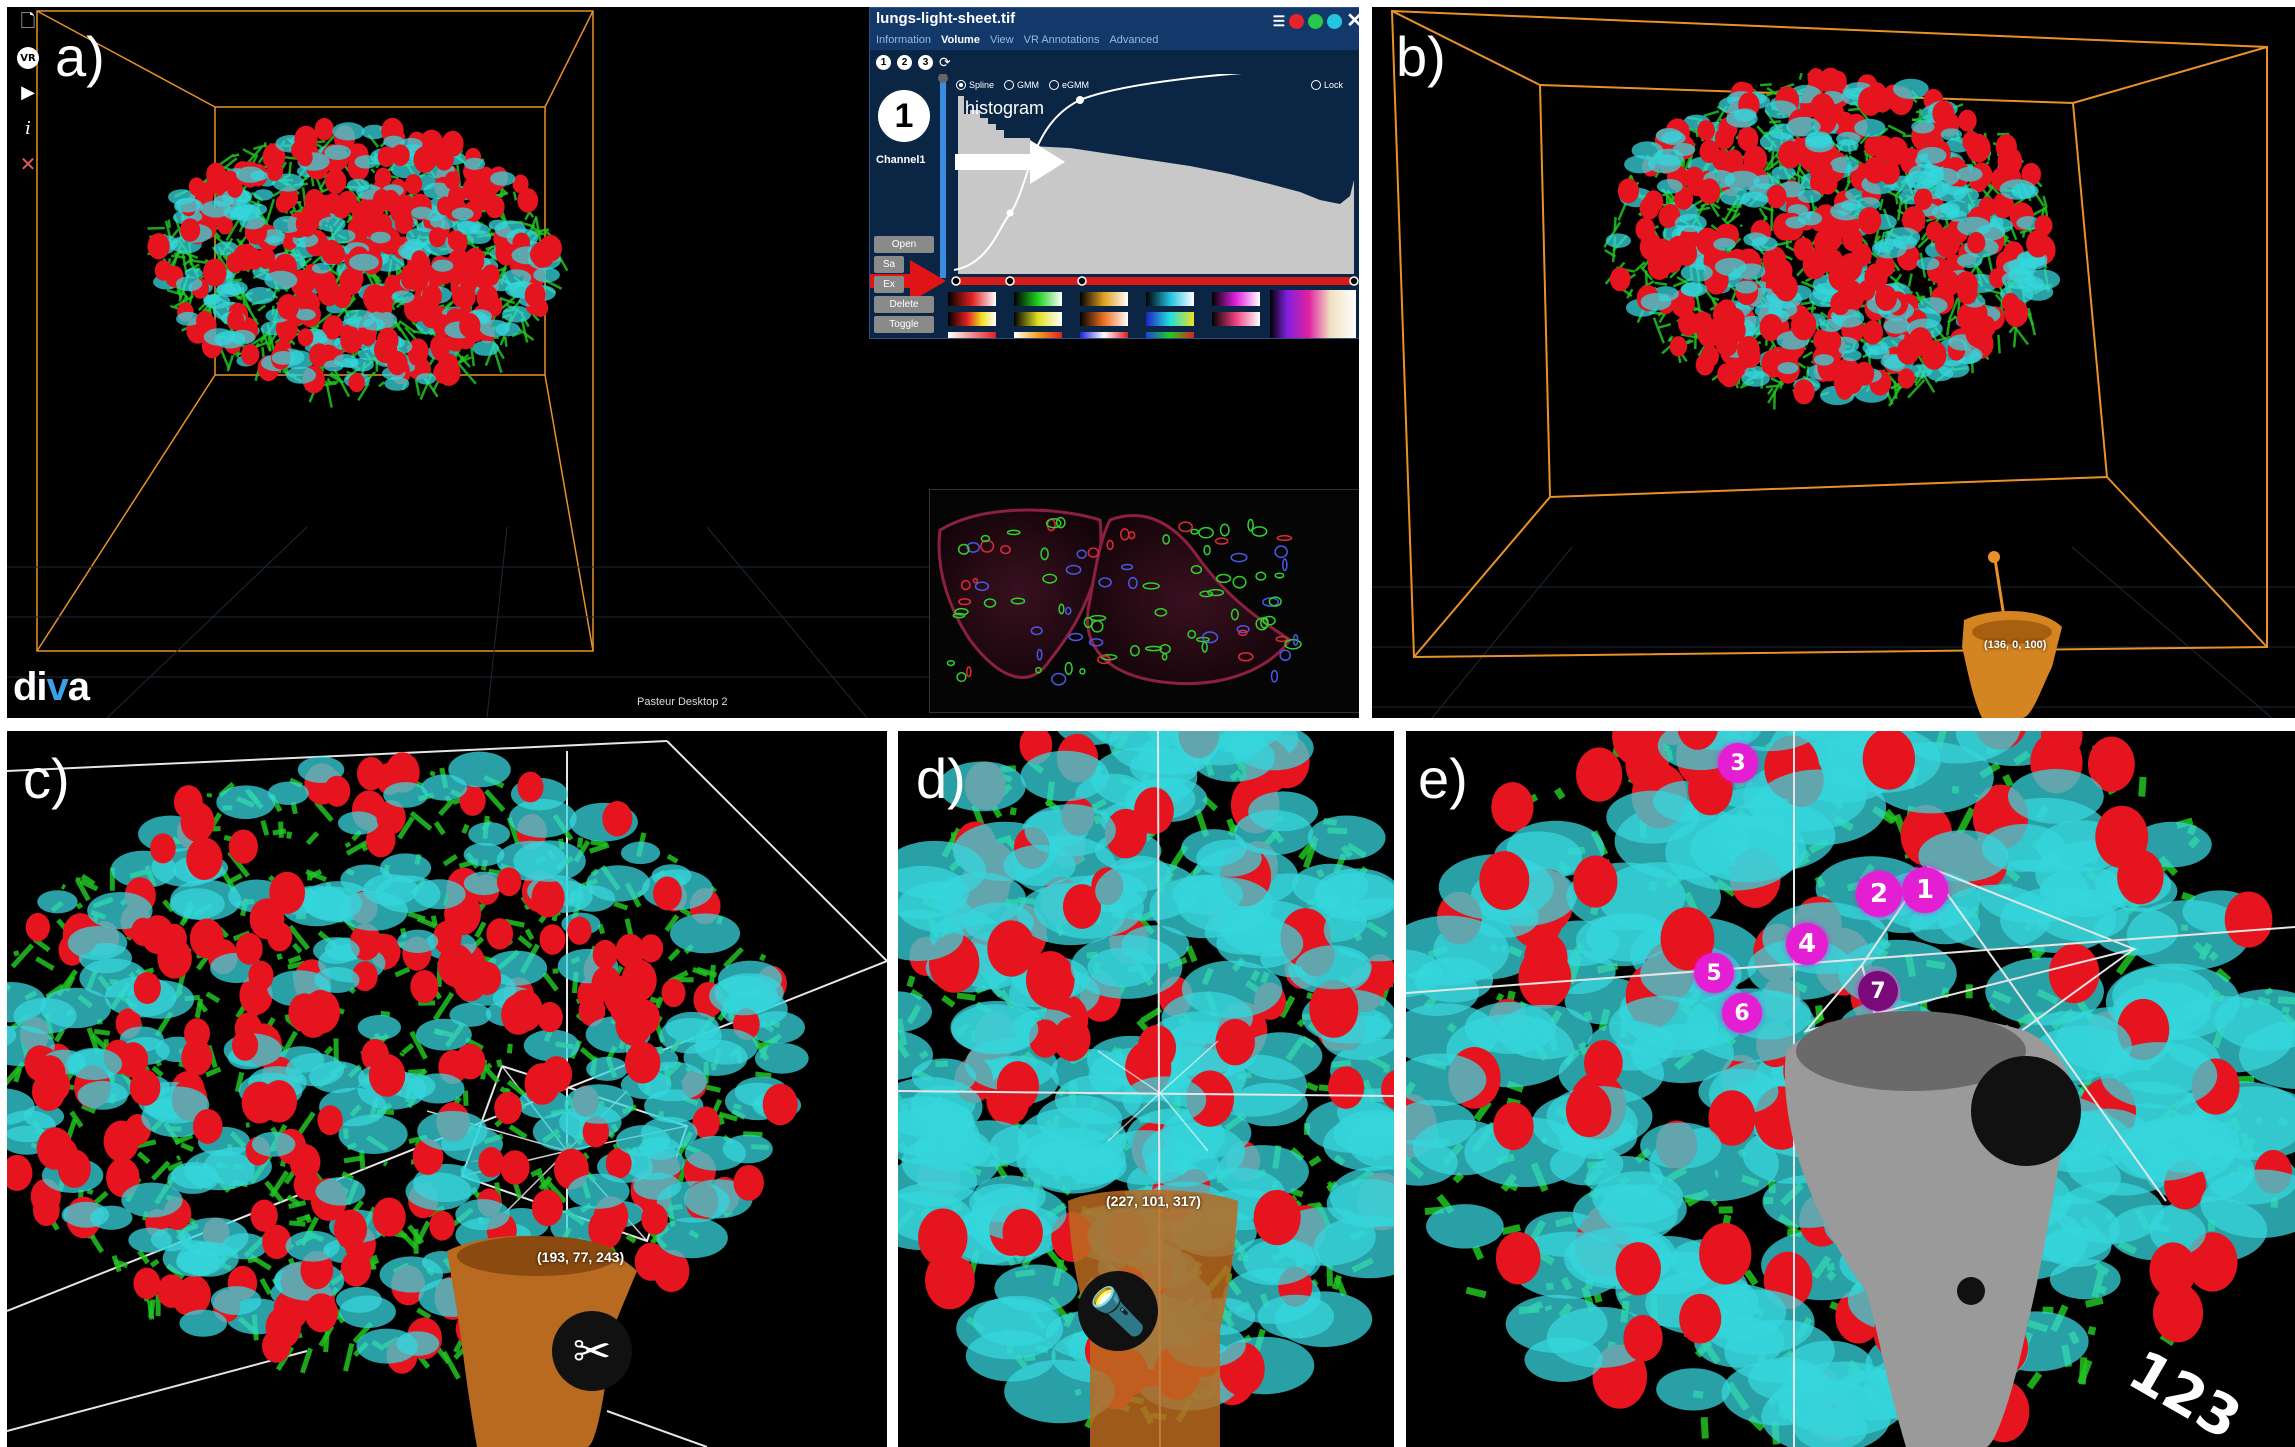 This screenshot has width=2295, height=1447. I want to click on delete-button: Delete, so click(904, 304).